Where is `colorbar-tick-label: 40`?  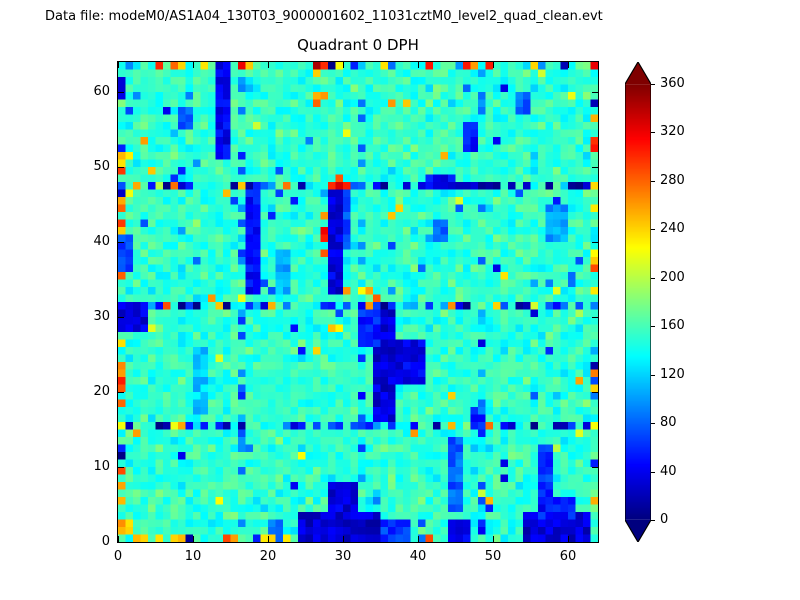
colorbar-tick-label: 40 is located at coordinates (668, 471).